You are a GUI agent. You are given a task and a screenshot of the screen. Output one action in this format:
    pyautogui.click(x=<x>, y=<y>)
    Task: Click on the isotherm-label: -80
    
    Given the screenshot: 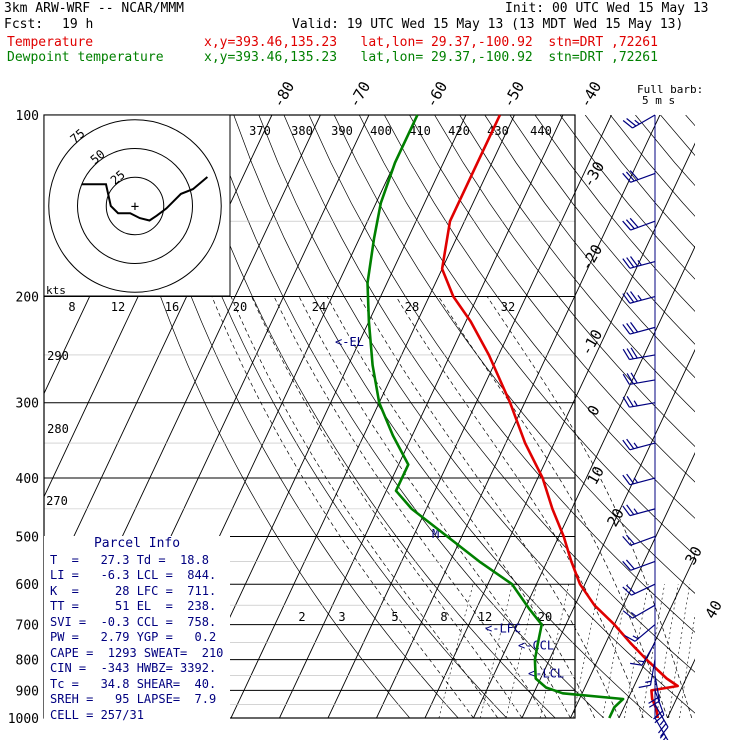 What is the action you would take?
    pyautogui.click(x=283, y=94)
    